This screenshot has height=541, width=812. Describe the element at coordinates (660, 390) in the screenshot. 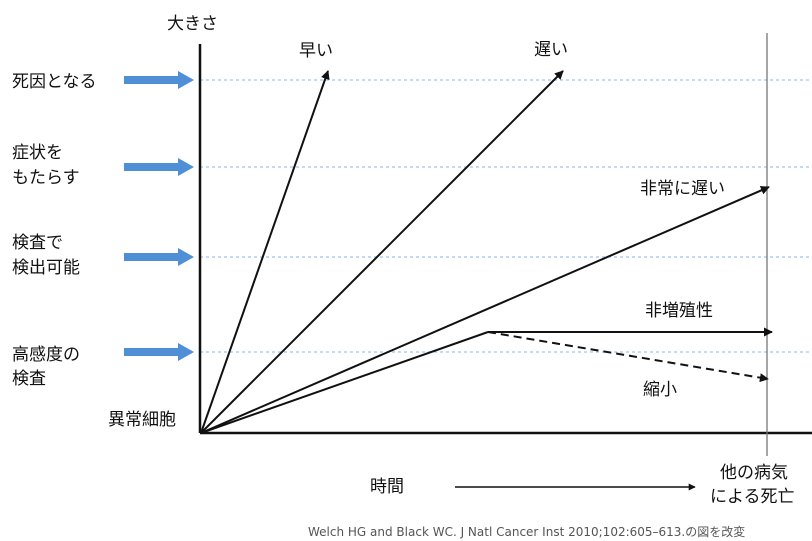

I see `growth-label-regressive: 縮小` at that location.